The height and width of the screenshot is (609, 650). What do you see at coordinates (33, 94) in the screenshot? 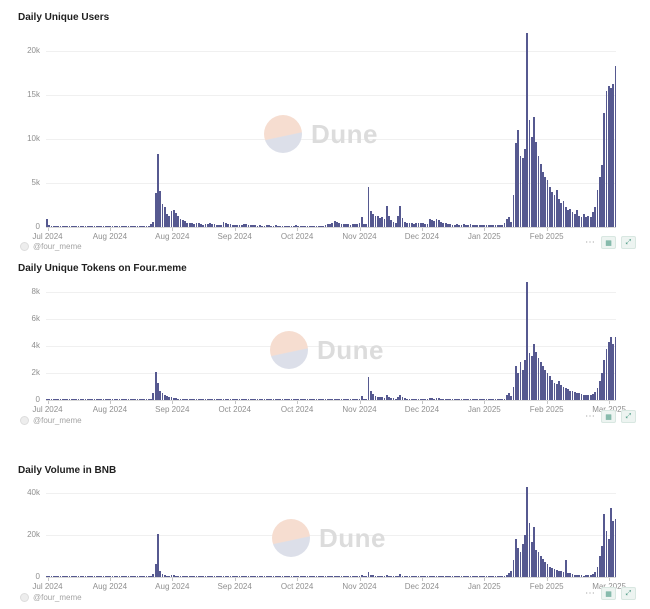
I see `y-axis-label: 15k` at bounding box center [33, 94].